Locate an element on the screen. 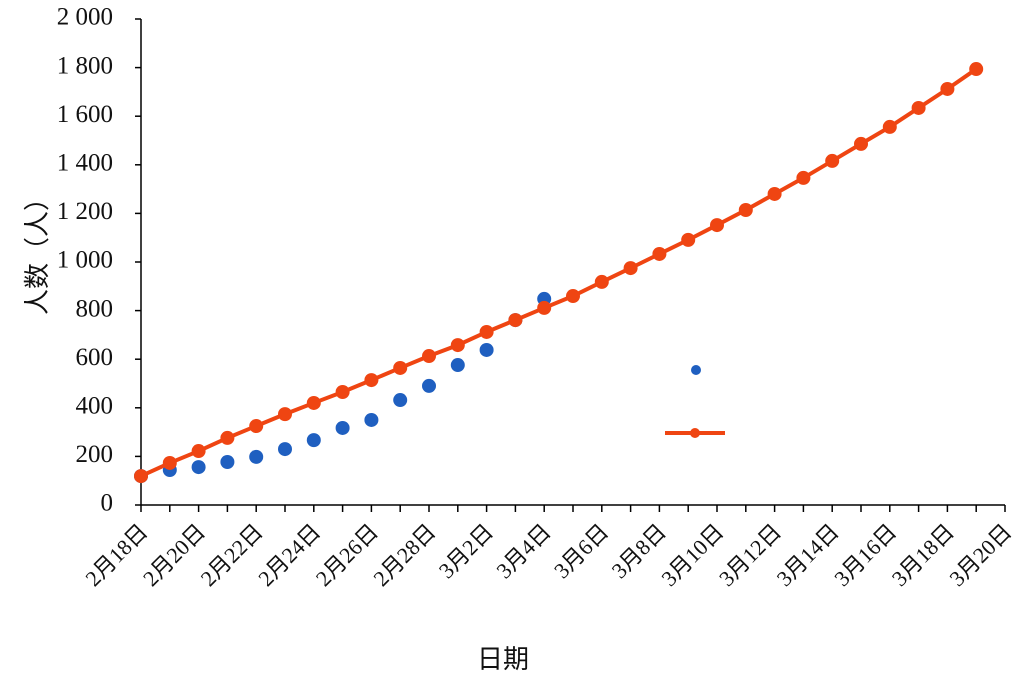 The image size is (1030, 694). y-tick-label: 2 000 is located at coordinates (85, 17).